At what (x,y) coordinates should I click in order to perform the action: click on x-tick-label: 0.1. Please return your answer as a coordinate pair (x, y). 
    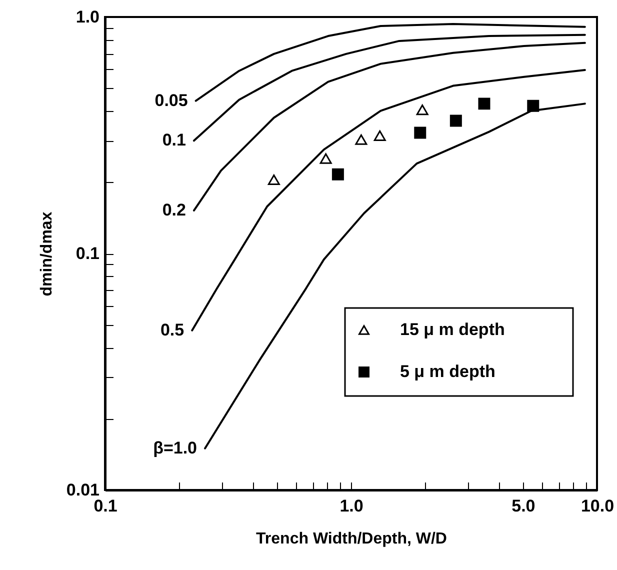
    Looking at the image, I should click on (106, 506).